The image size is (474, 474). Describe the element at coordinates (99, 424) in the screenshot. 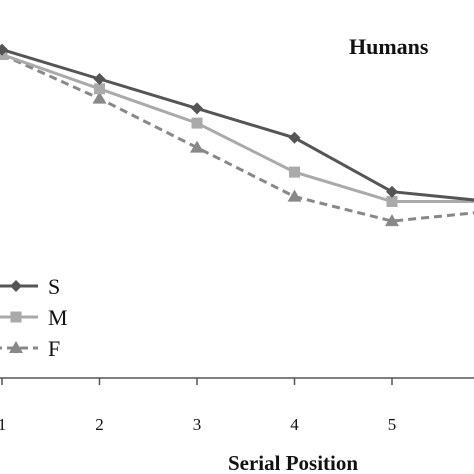

I see `x-tick-label: 2` at that location.